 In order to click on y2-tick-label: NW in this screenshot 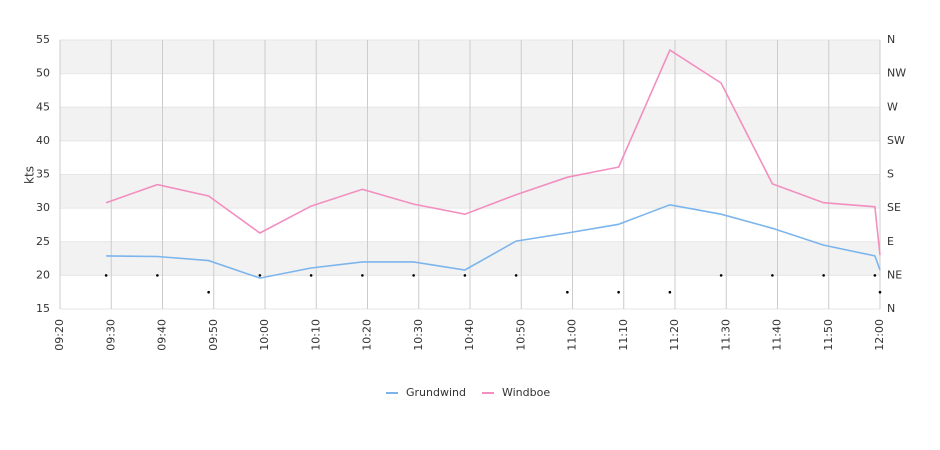, I will do `click(896, 73)`.